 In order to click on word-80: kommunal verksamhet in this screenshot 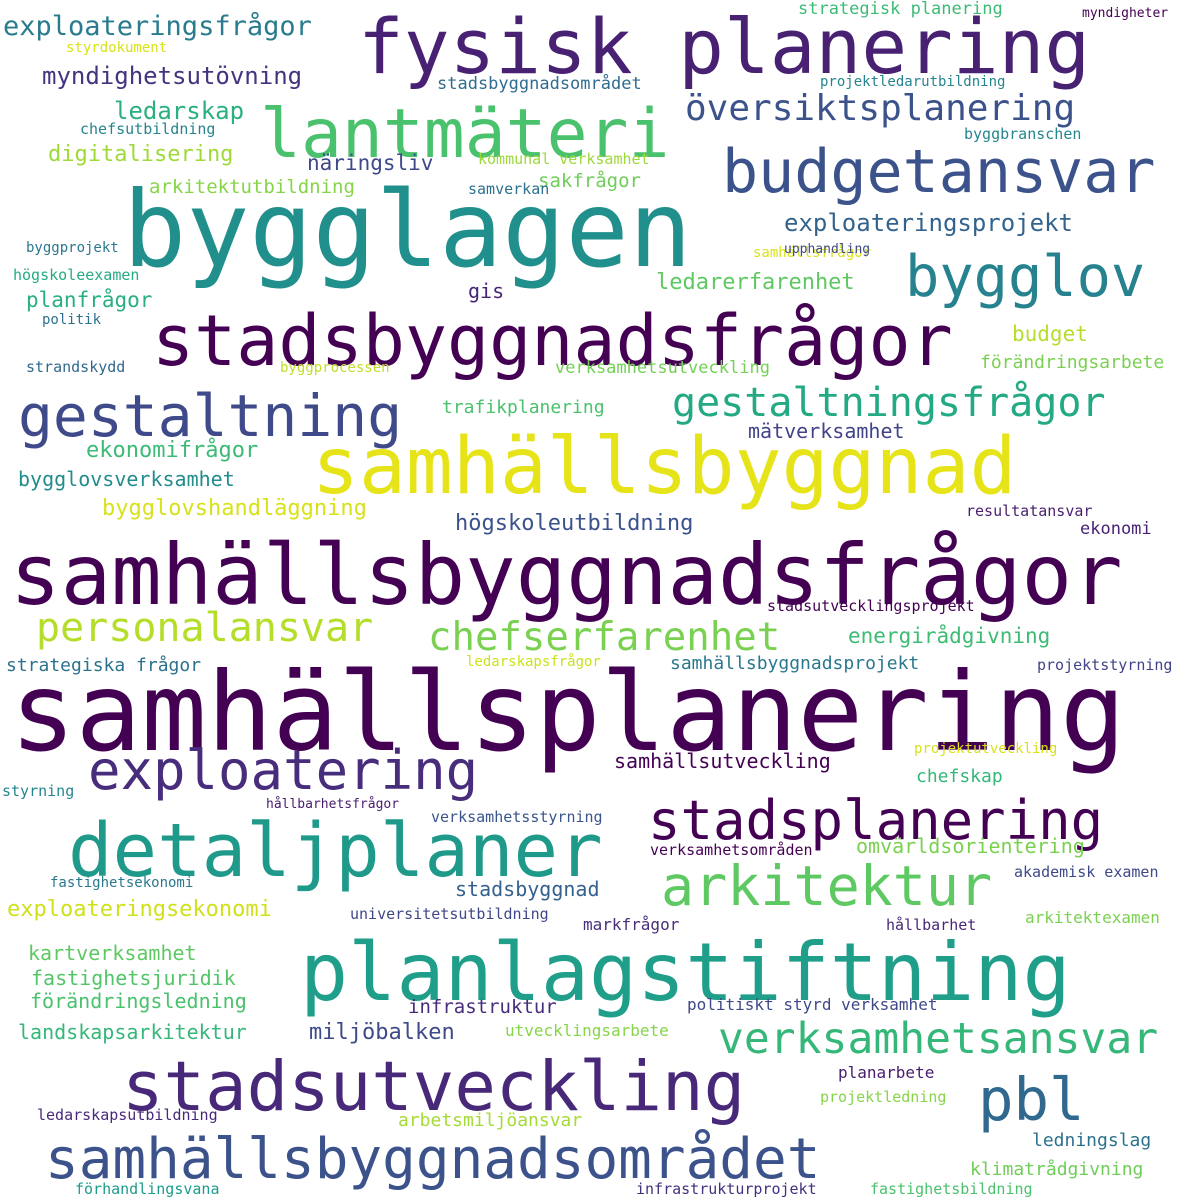, I will do `click(564, 159)`.